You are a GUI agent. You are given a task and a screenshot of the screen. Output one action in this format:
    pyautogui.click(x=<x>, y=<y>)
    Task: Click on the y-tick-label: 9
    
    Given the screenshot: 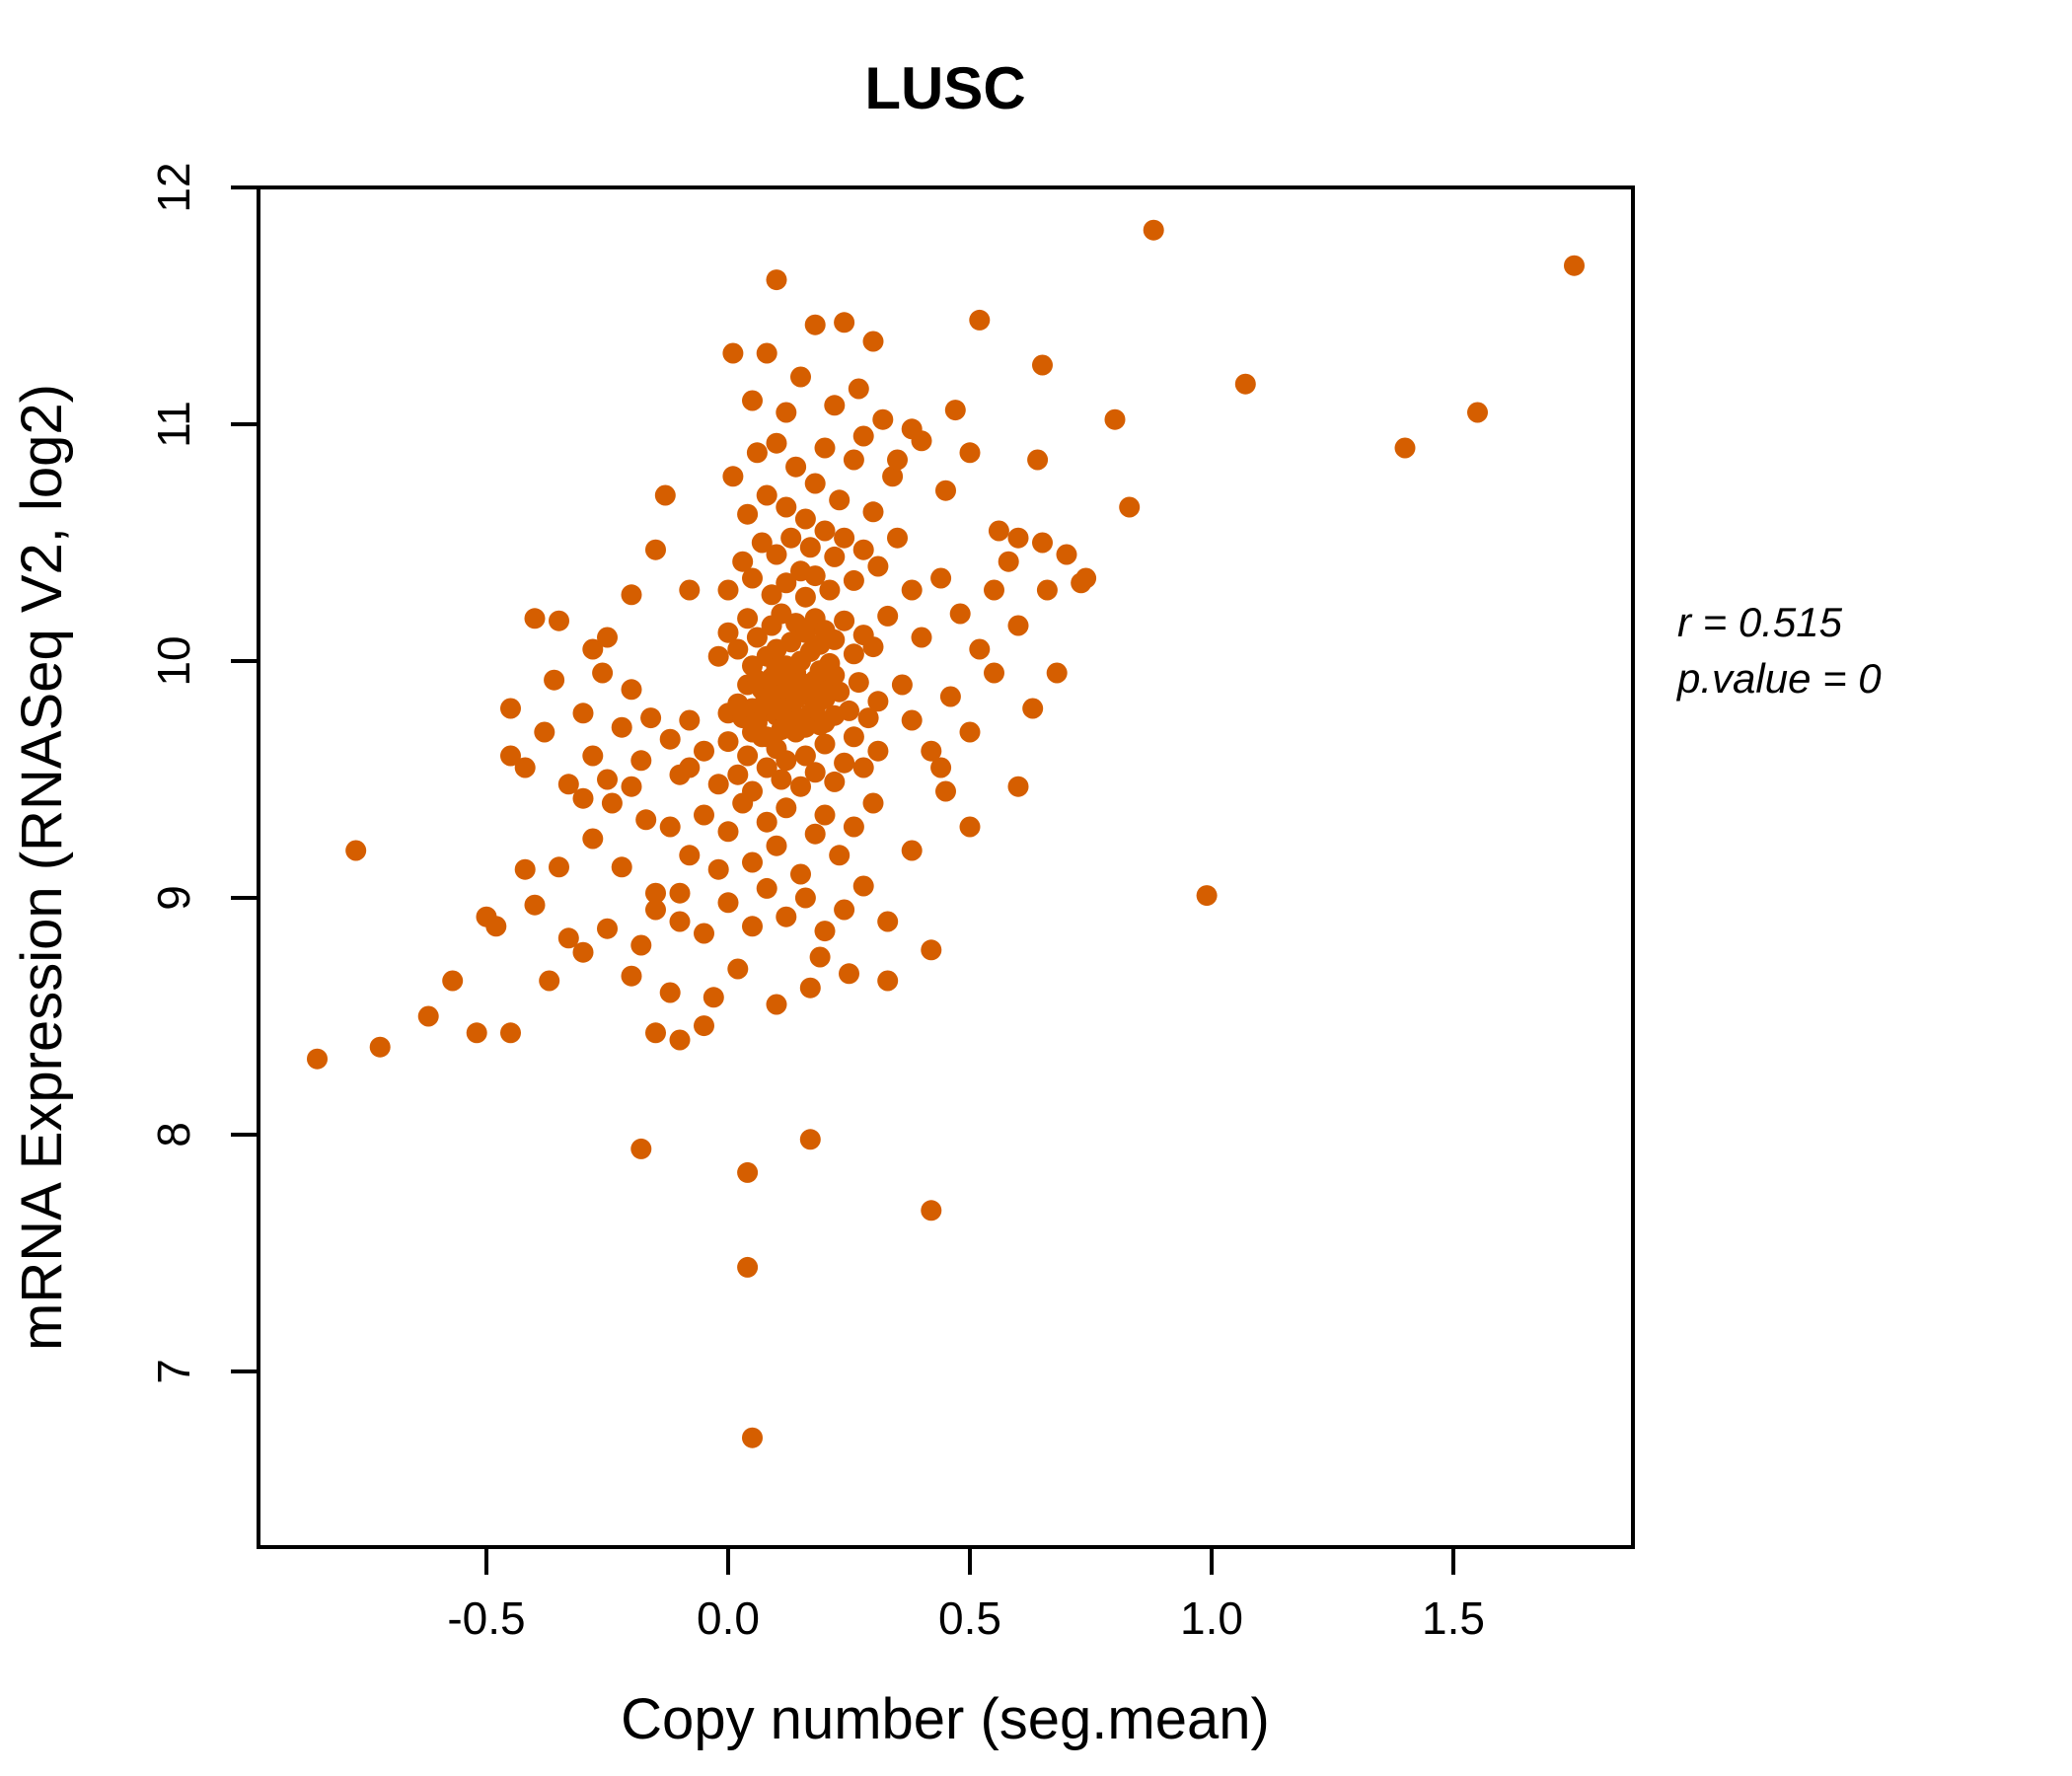 What is the action you would take?
    pyautogui.click(x=174, y=898)
    